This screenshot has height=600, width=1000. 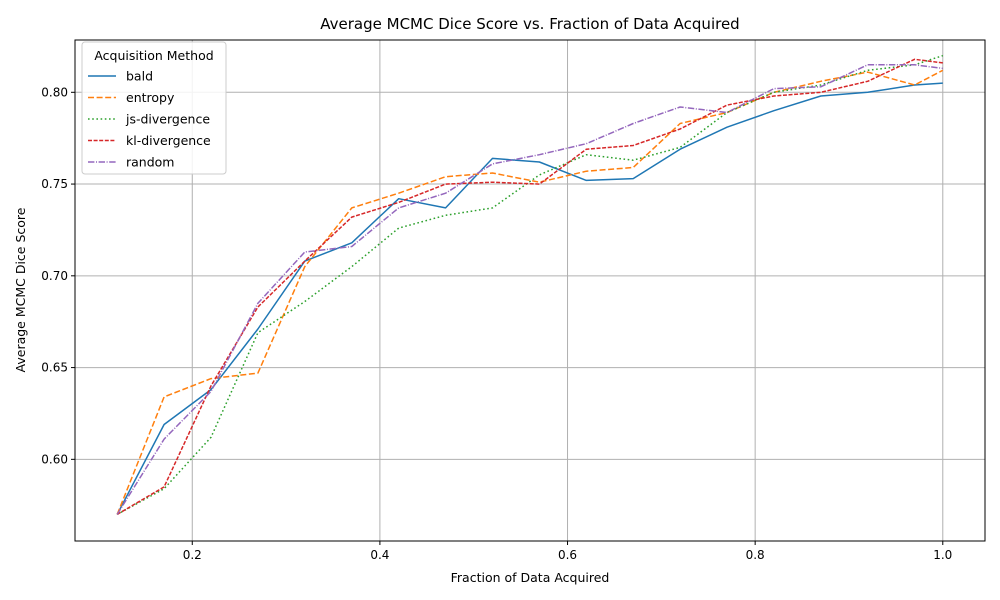 What do you see at coordinates (755, 555) in the screenshot?
I see `x-tick-label: 0.8` at bounding box center [755, 555].